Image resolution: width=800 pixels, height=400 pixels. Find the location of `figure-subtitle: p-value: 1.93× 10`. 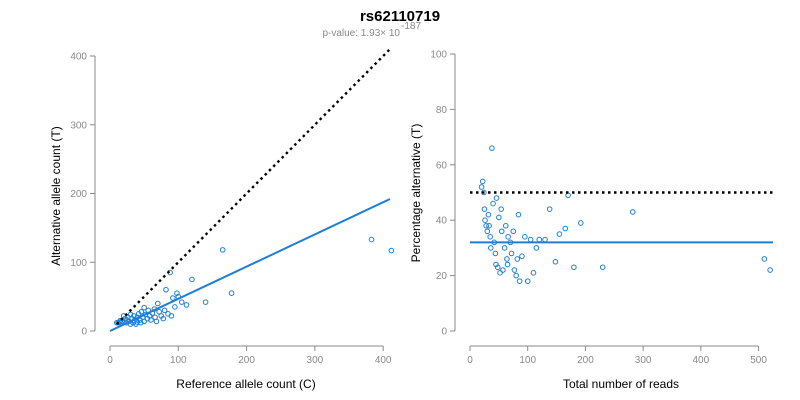

figure-subtitle: p-value: 1.93× 10 is located at coordinates (361, 33).